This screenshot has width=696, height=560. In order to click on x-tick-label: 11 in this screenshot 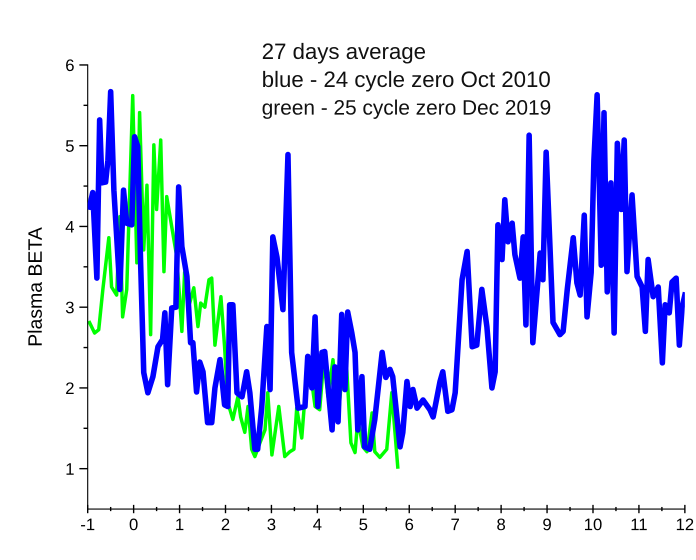, I will do `click(639, 524)`.